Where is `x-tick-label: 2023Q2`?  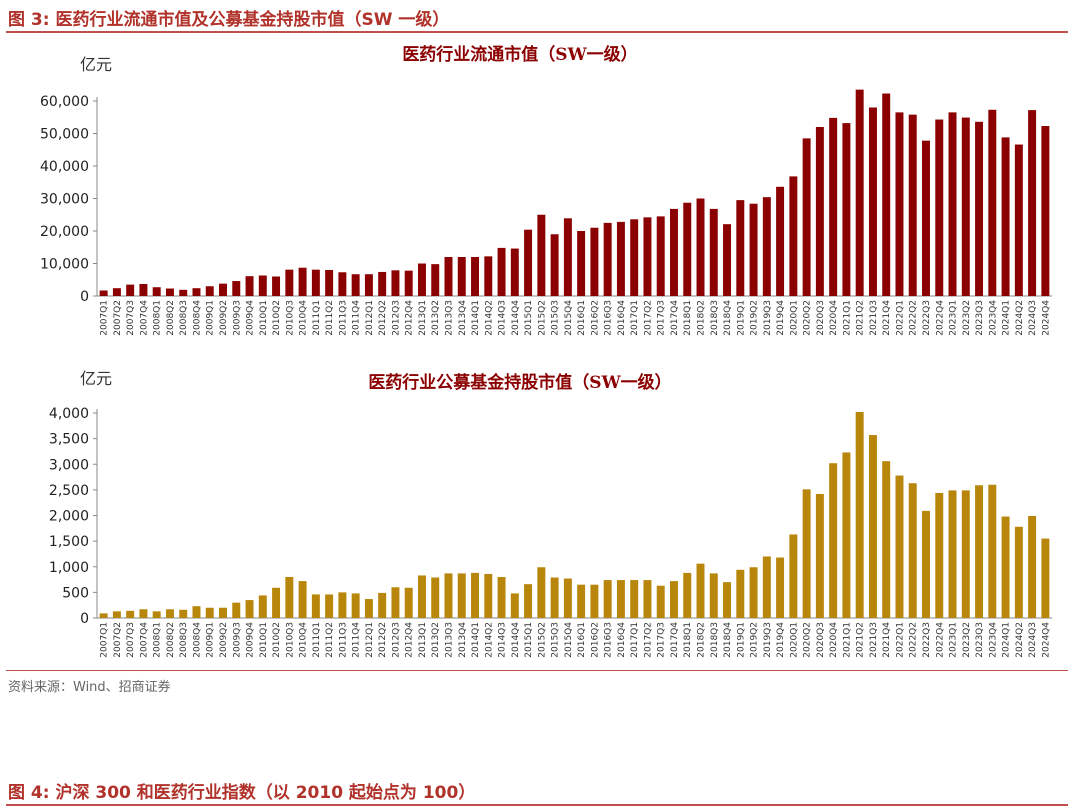
x-tick-label: 2023Q2 is located at coordinates (967, 318).